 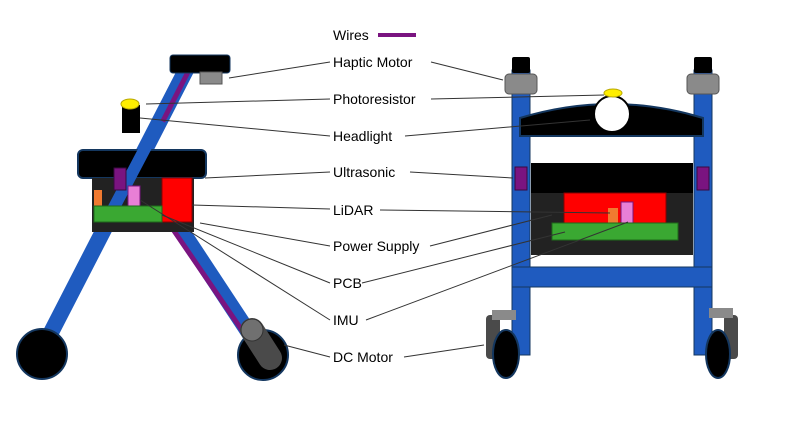 I want to click on side-photoresistor, so click(x=130, y=104).